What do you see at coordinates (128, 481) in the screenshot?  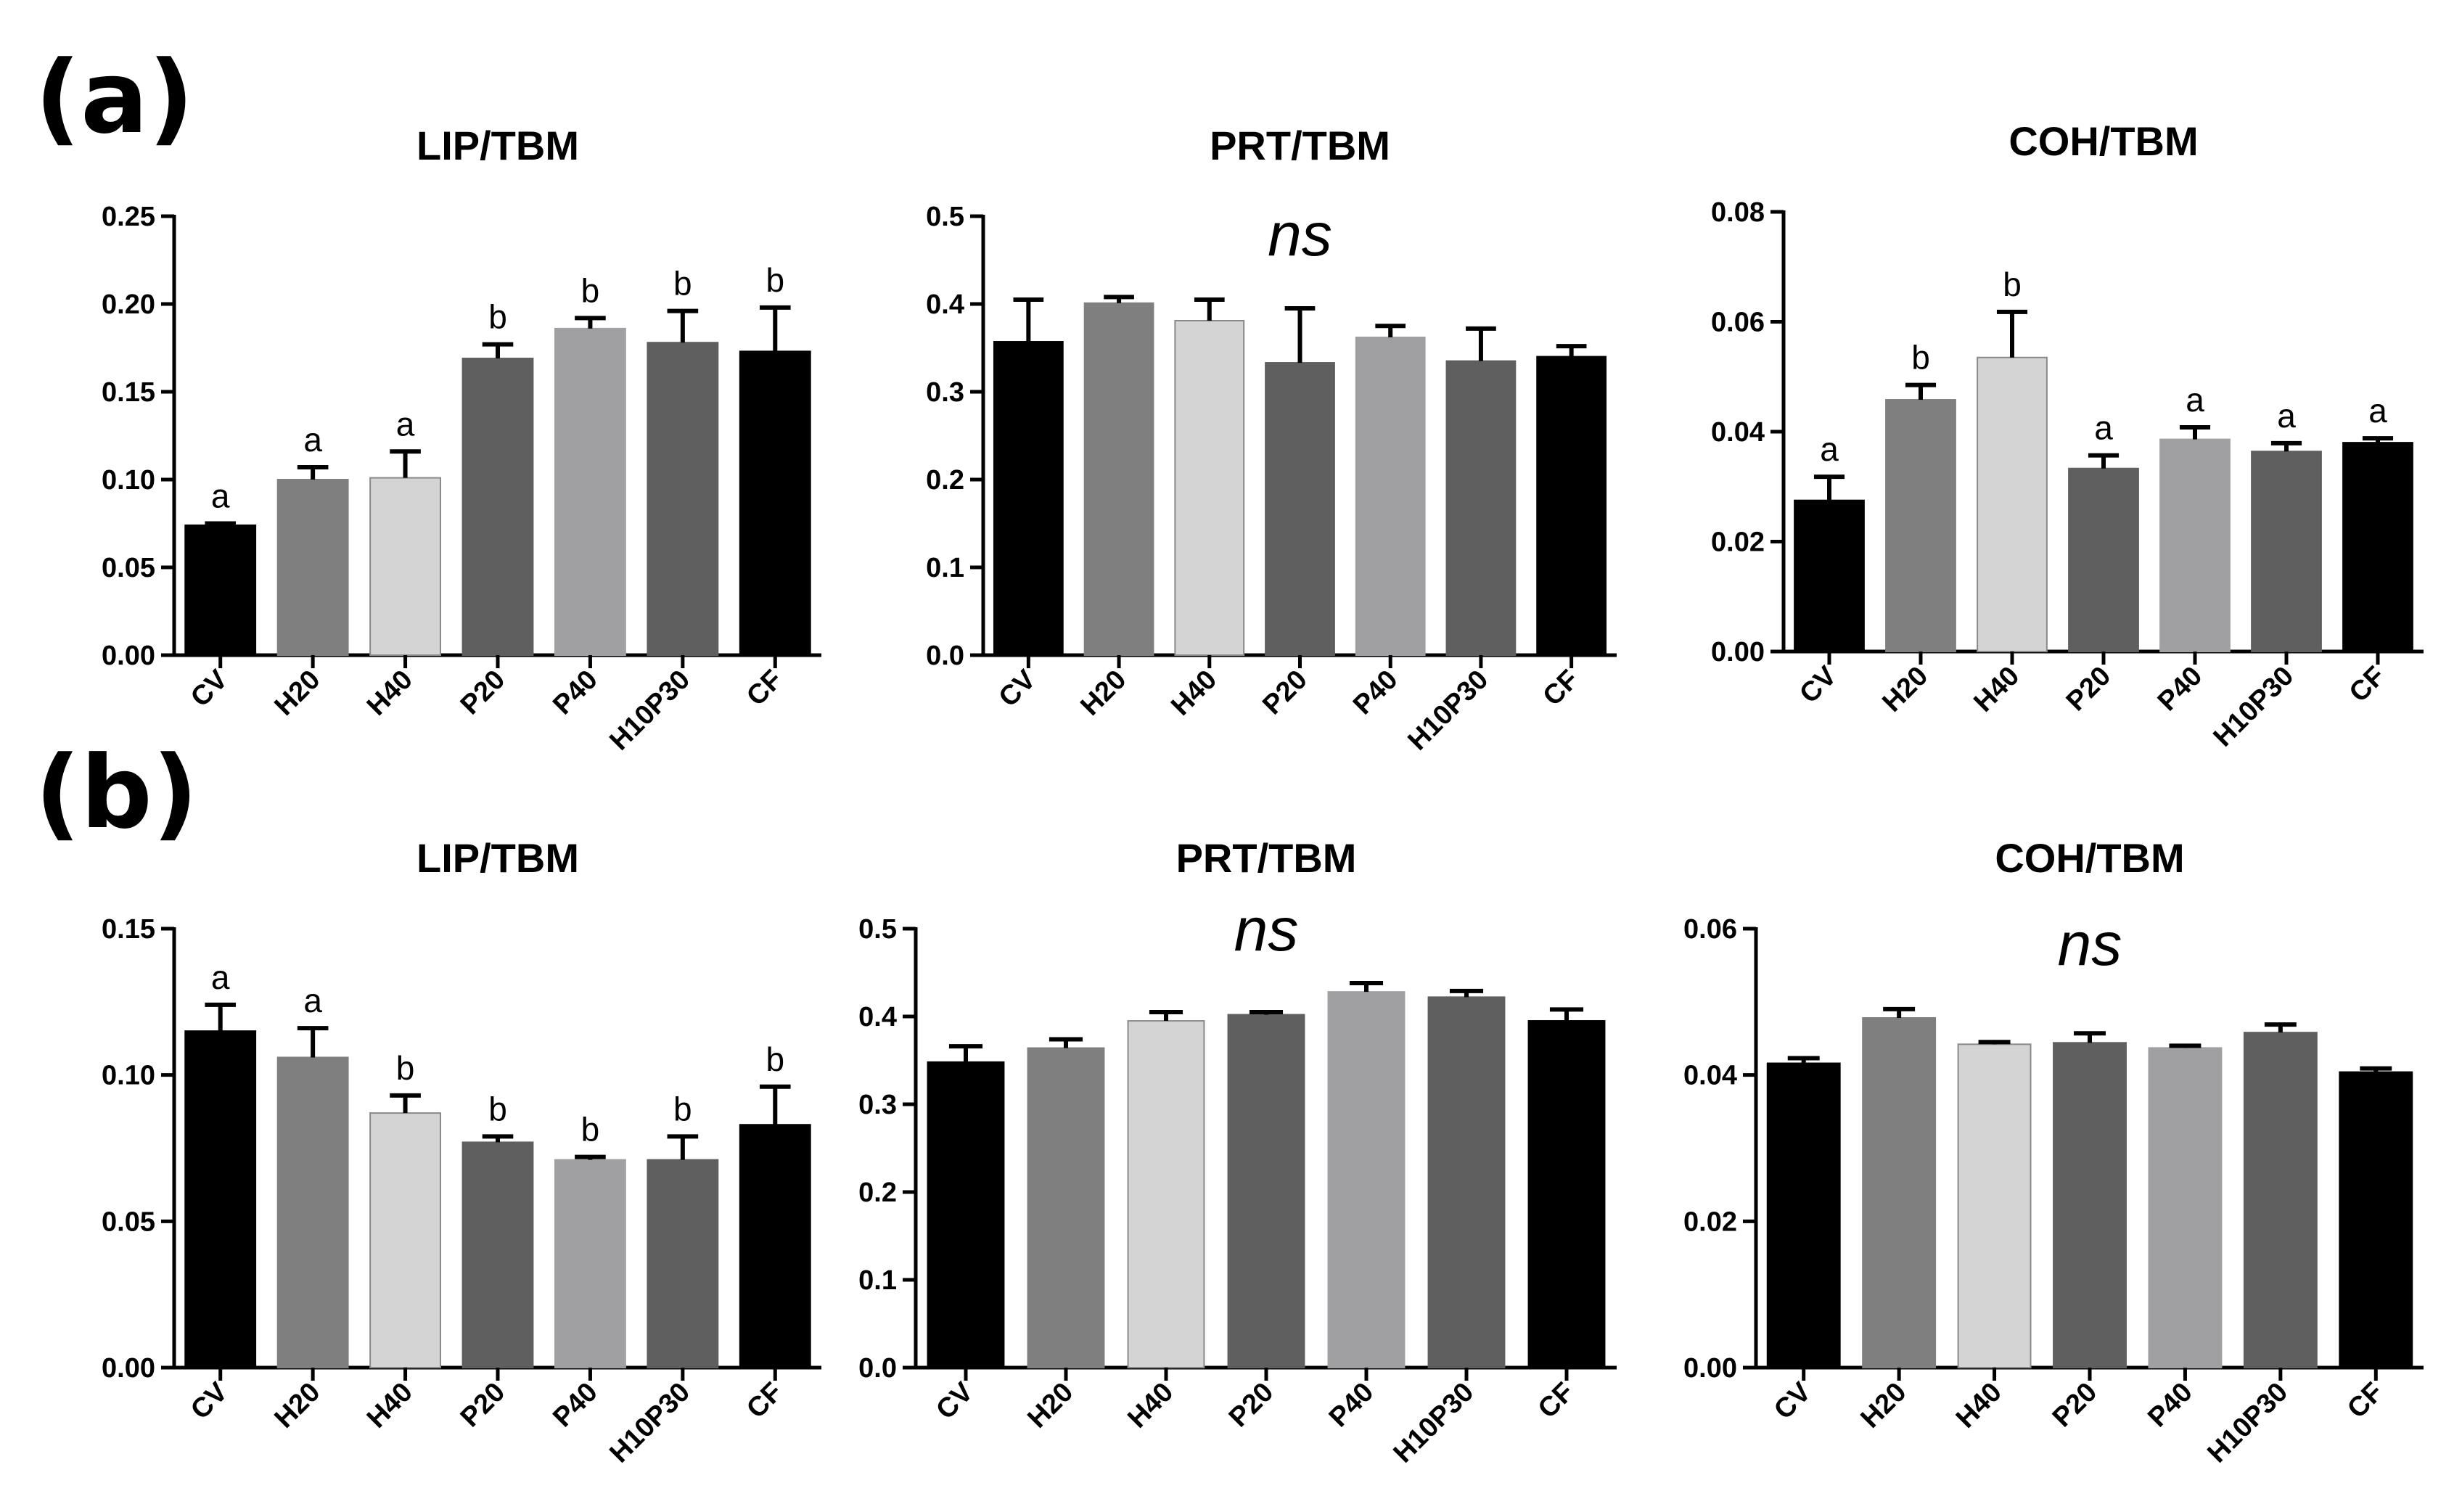 I see `y-tick-label: 0.10` at bounding box center [128, 481].